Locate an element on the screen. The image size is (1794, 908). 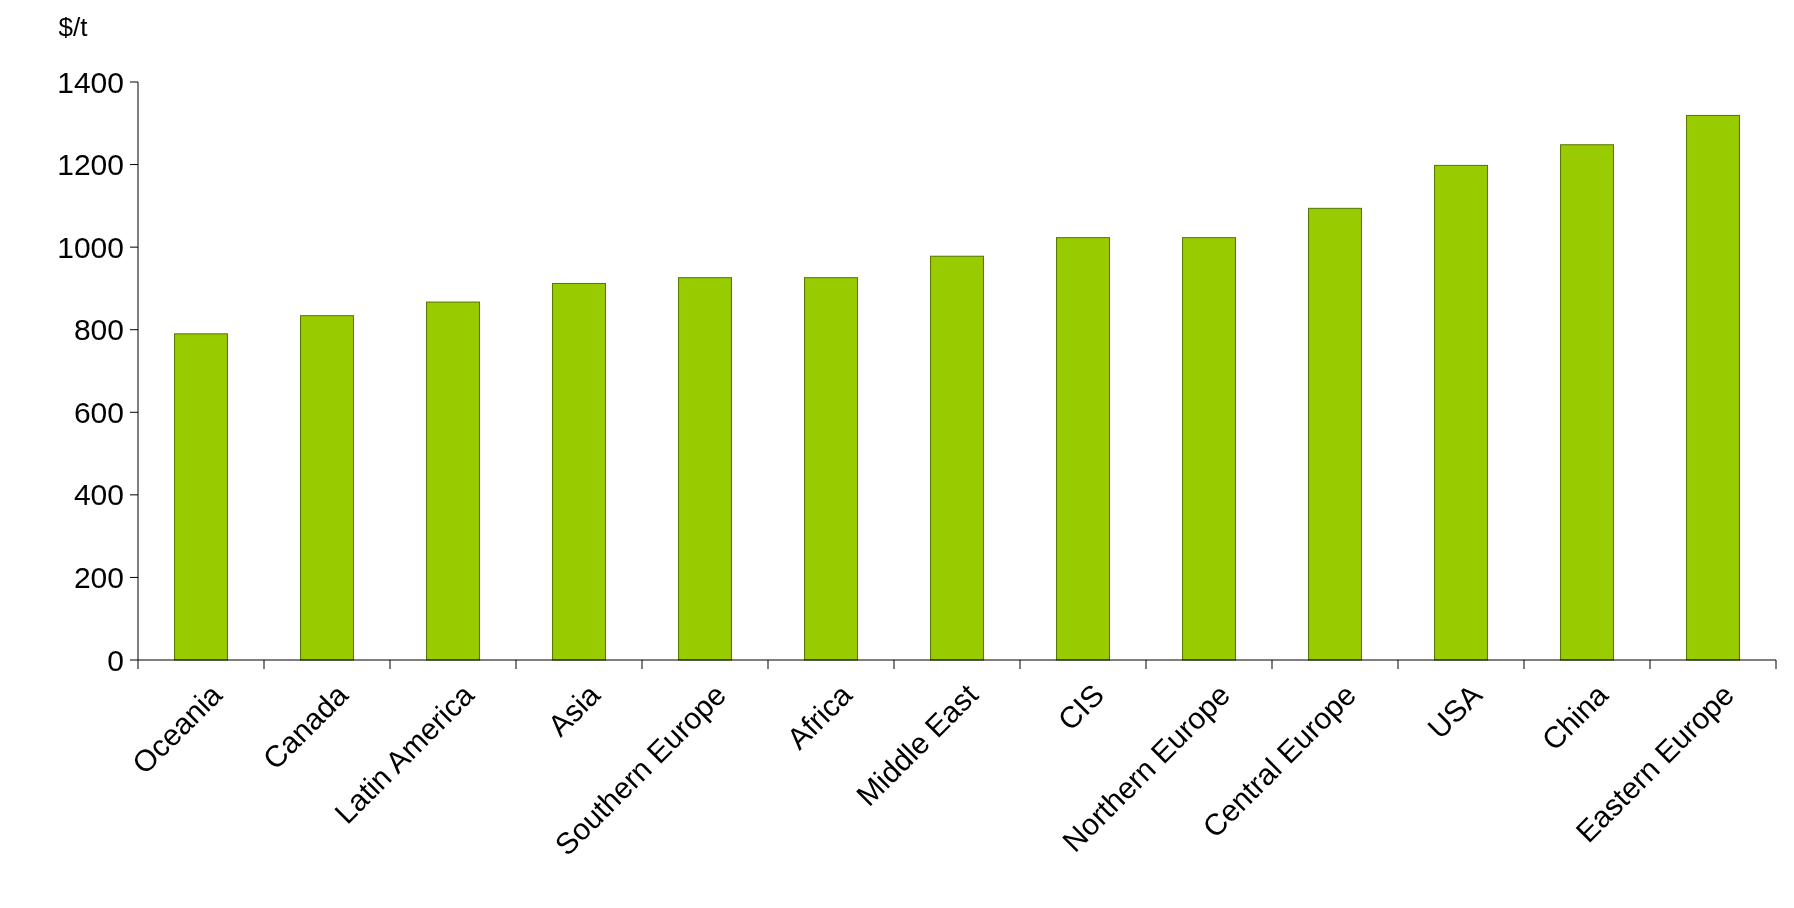
x-tick-label: Asia is located at coordinates (574, 710).